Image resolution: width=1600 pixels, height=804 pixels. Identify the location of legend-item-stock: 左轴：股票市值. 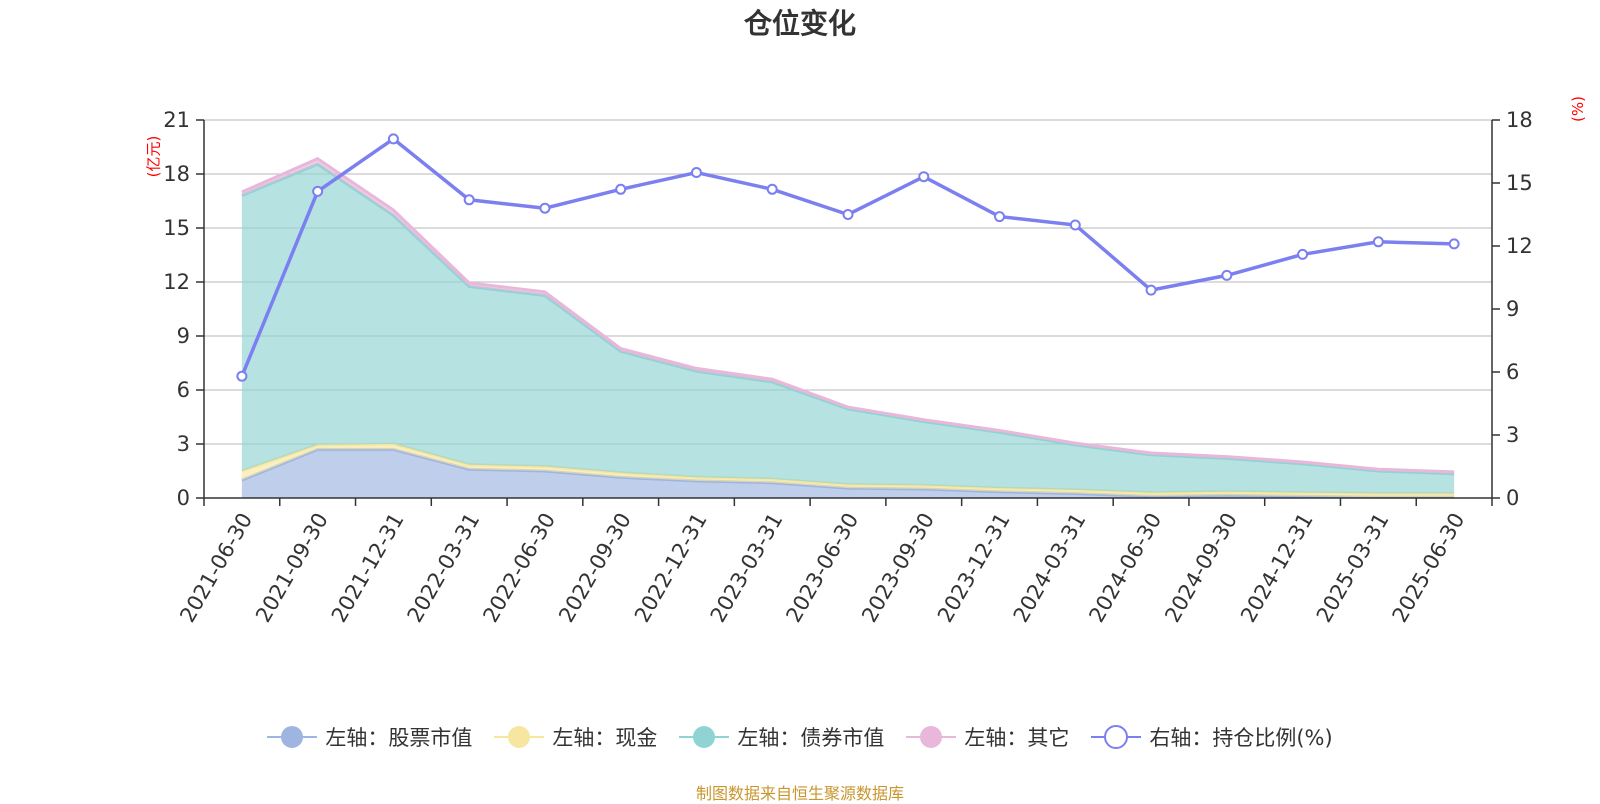
(369, 737).